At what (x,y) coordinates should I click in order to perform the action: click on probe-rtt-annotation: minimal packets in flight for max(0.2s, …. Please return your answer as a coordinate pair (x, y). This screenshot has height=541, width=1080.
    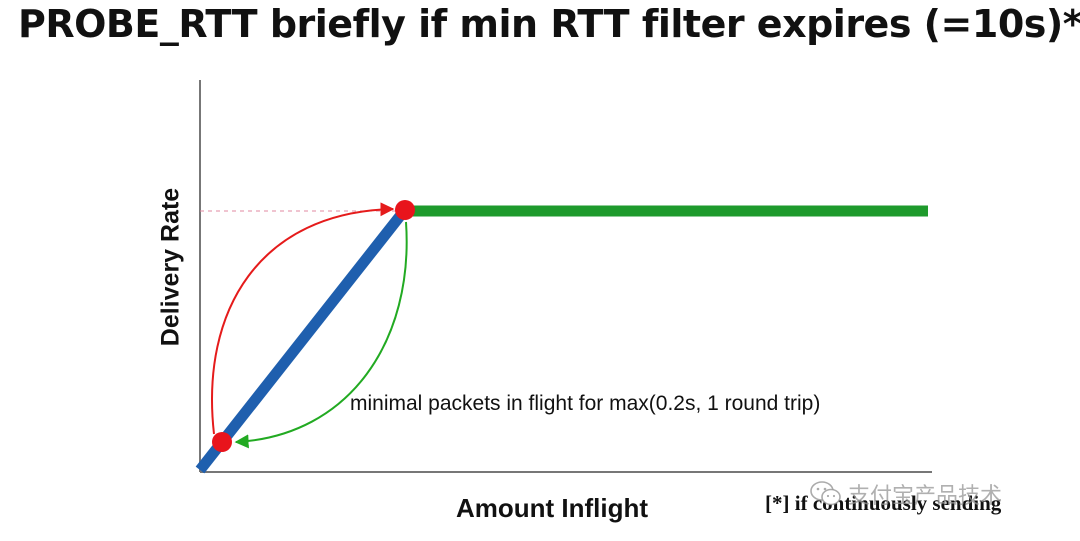
    Looking at the image, I should click on (585, 403).